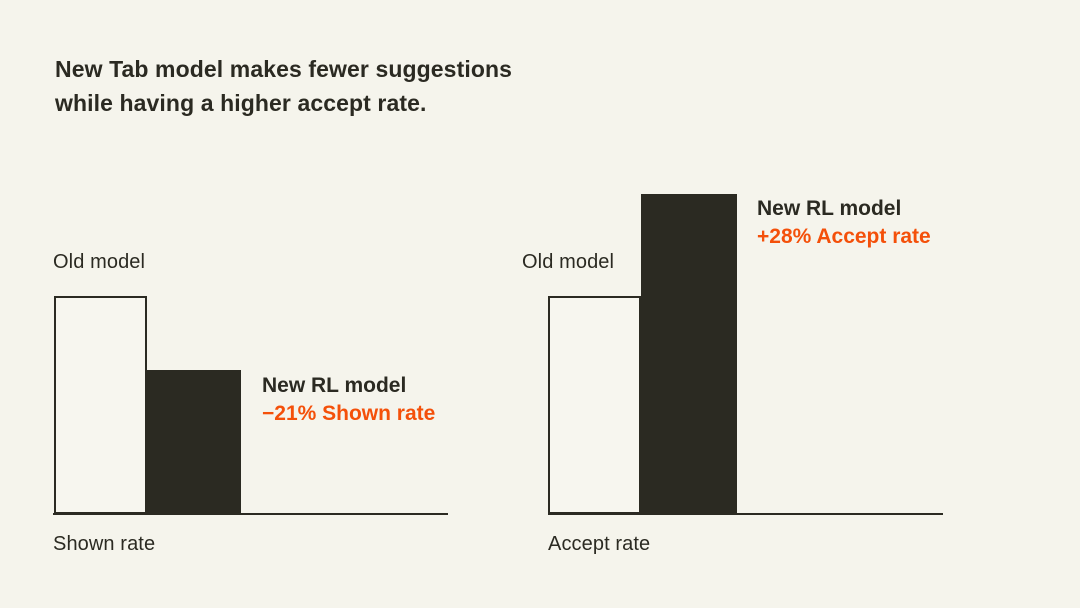 This screenshot has height=608, width=1080. I want to click on x-axis-label: Accept rate, so click(599, 544).